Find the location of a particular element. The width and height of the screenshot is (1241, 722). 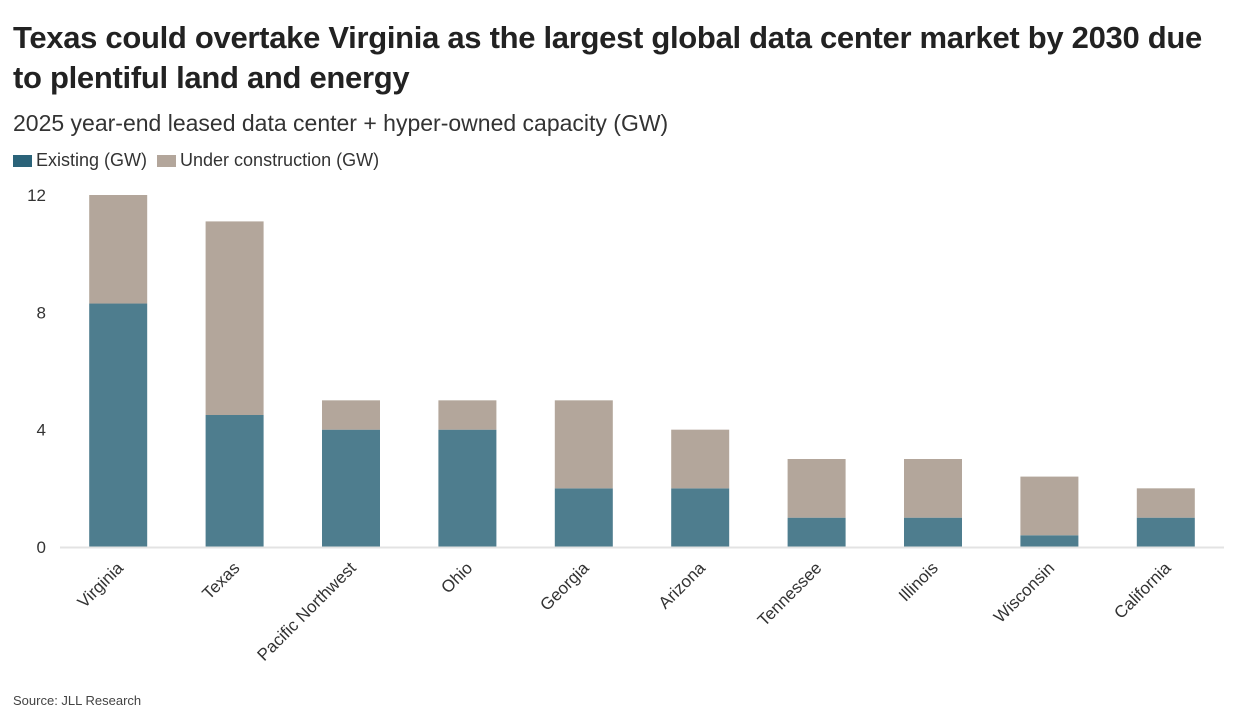

legend-swatch-under-construction is located at coordinates (167, 160).